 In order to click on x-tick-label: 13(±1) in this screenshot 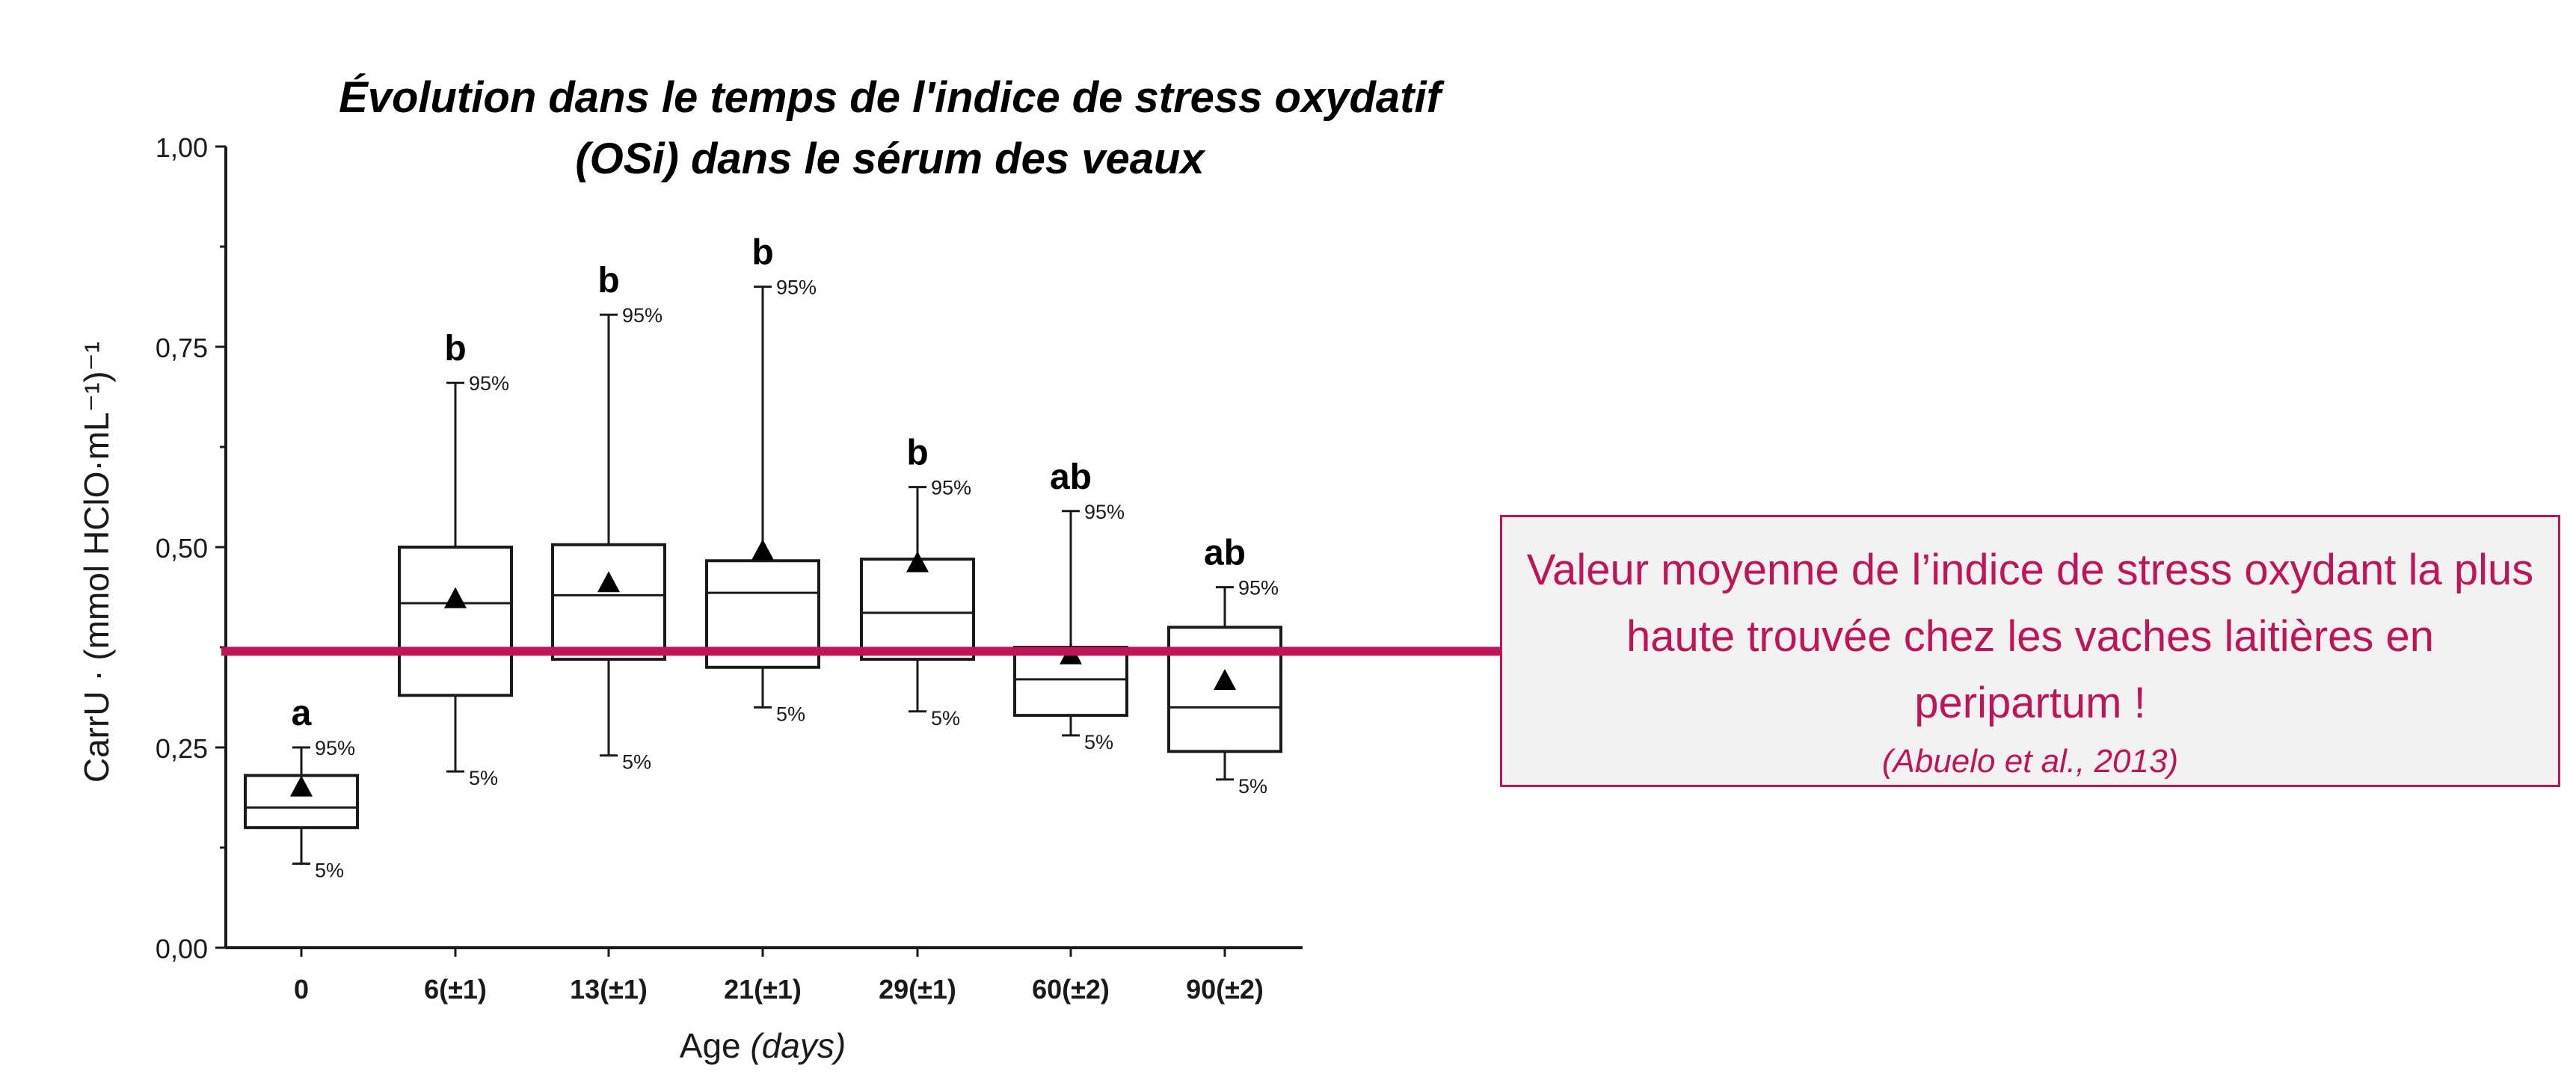, I will do `click(609, 989)`.